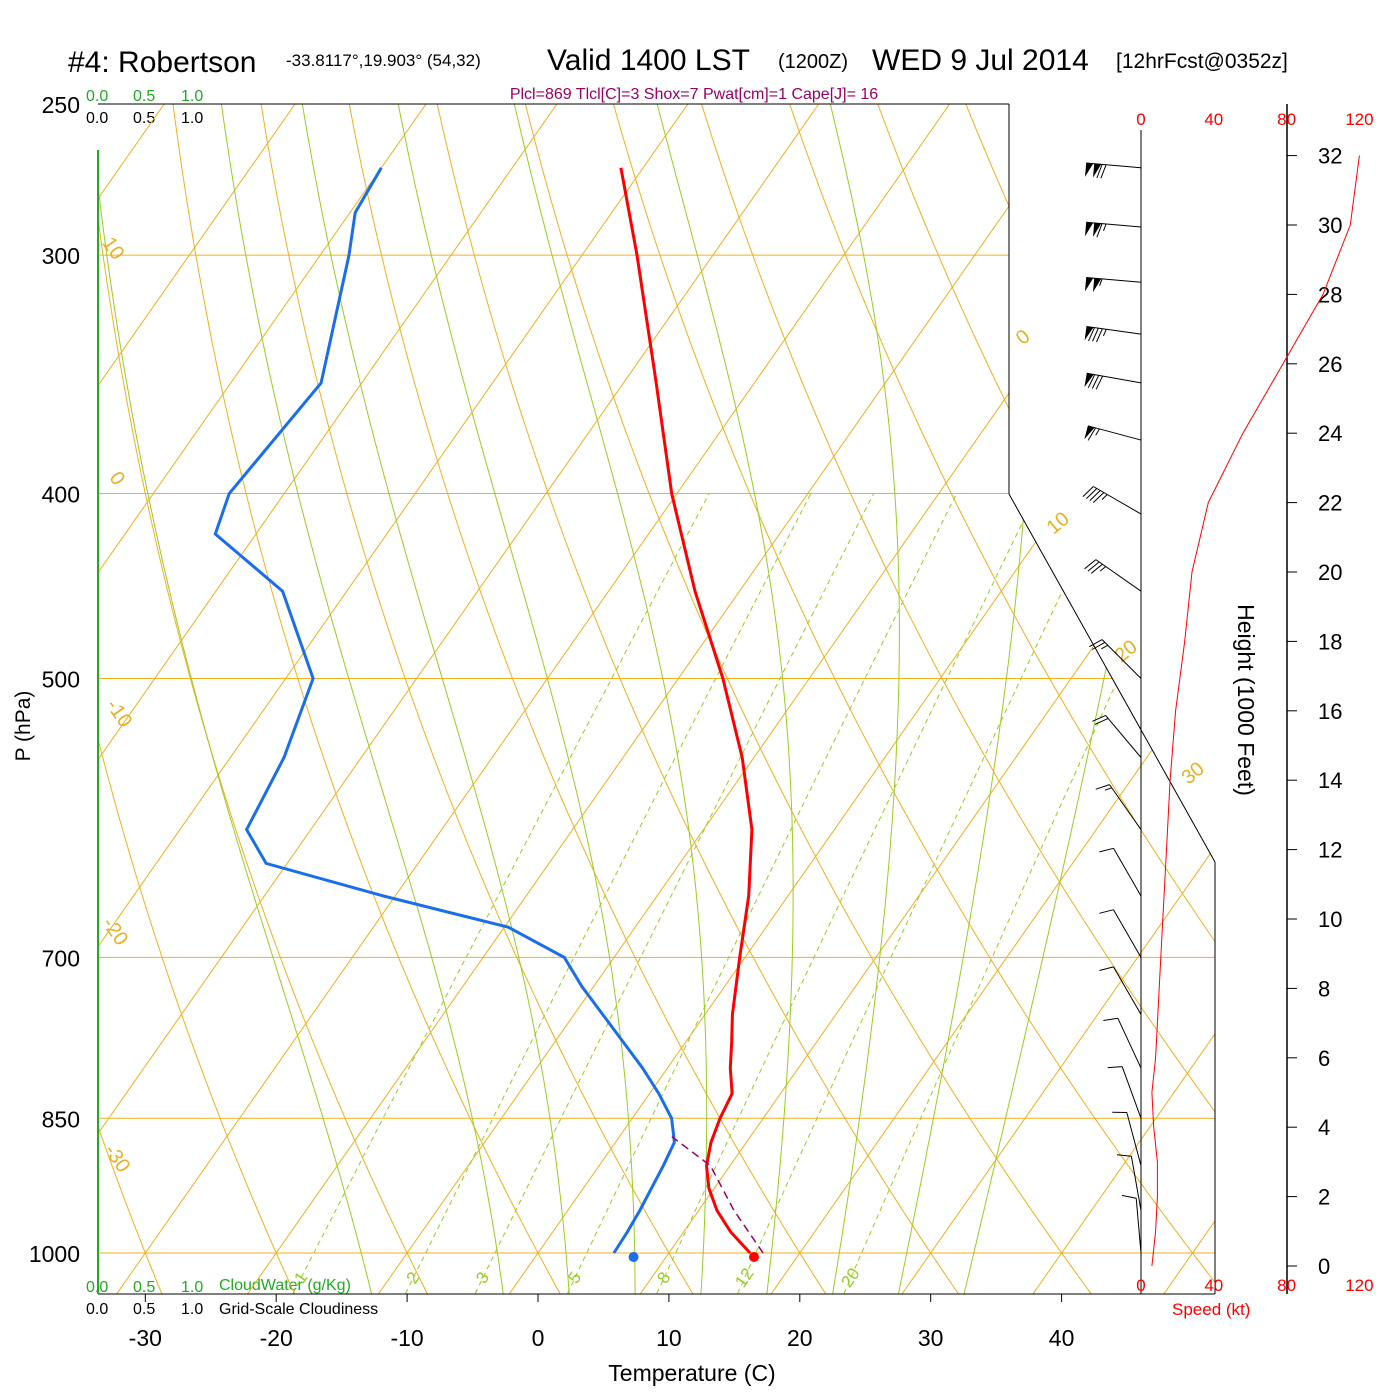 The height and width of the screenshot is (1400, 1400). What do you see at coordinates (1330, 156) in the screenshot?
I see `height-tick-label-32: 32` at bounding box center [1330, 156].